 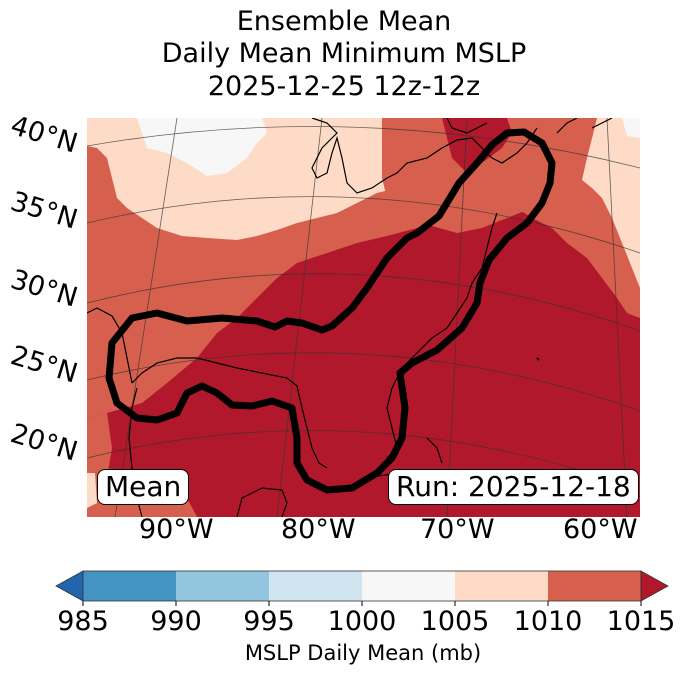 I want to click on colorbar-tick-label: 990, so click(x=176, y=621).